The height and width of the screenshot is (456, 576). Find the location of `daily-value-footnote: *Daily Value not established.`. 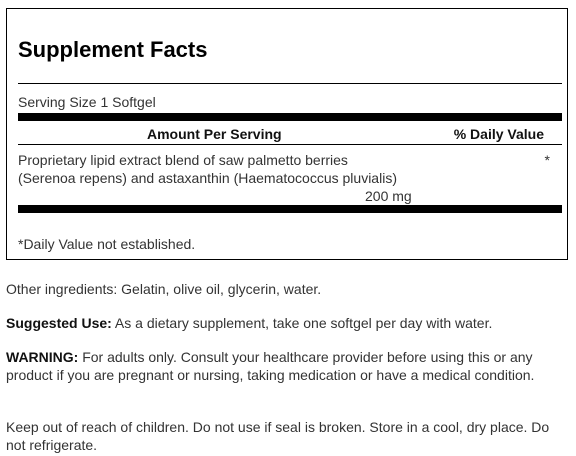

daily-value-footnote: *Daily Value not established. is located at coordinates (107, 244).